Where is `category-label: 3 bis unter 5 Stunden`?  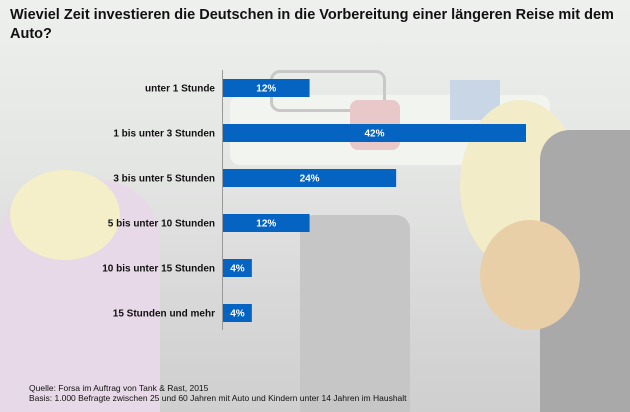
category-label: 3 bis unter 5 Stunden is located at coordinates (164, 179).